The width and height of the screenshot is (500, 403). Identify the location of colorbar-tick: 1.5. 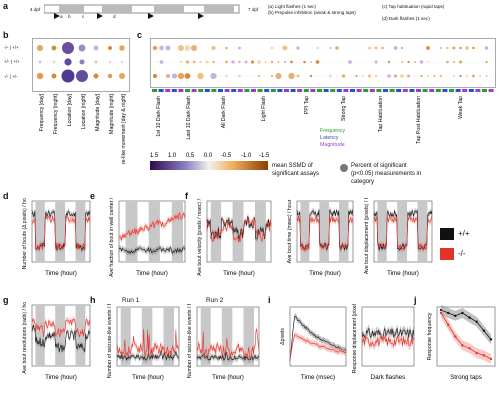
(154, 156).